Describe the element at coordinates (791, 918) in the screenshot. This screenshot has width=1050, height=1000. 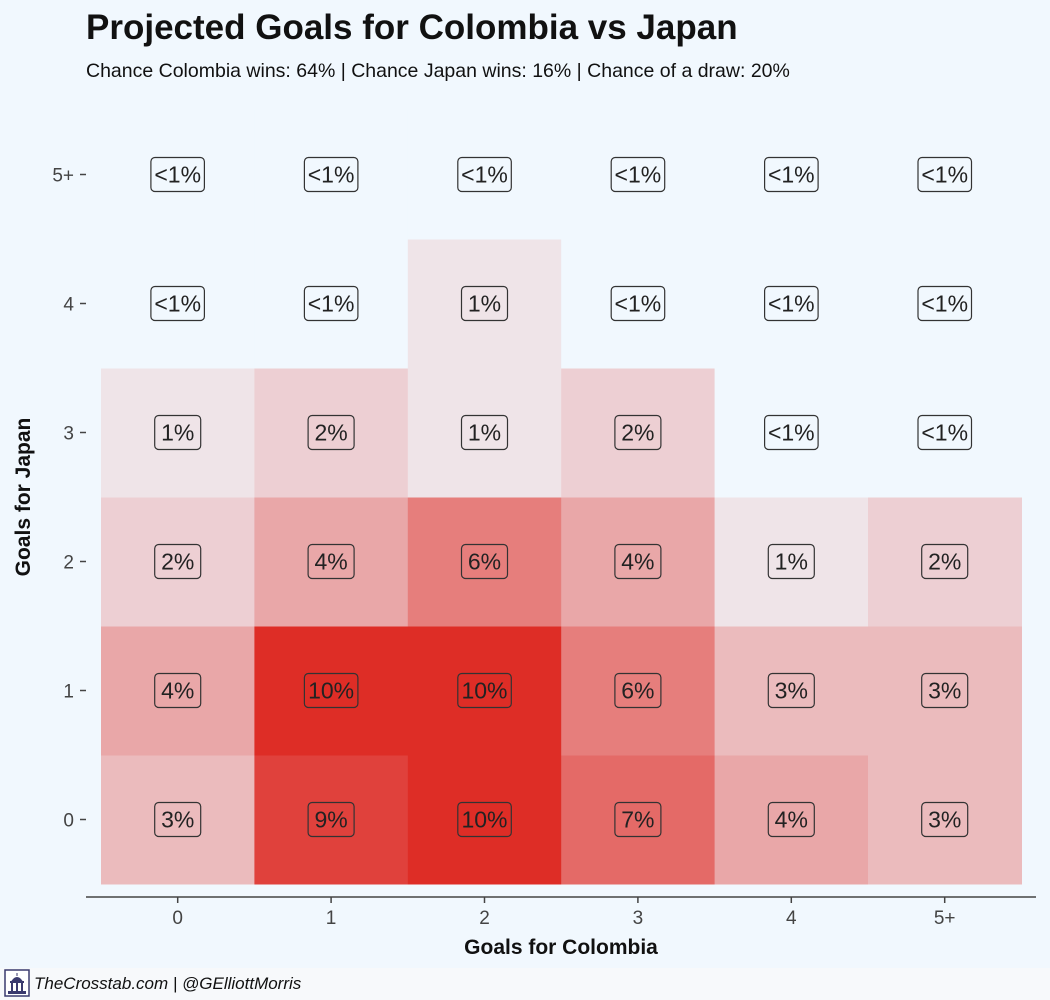
I see `x-tick-label: 4` at that location.